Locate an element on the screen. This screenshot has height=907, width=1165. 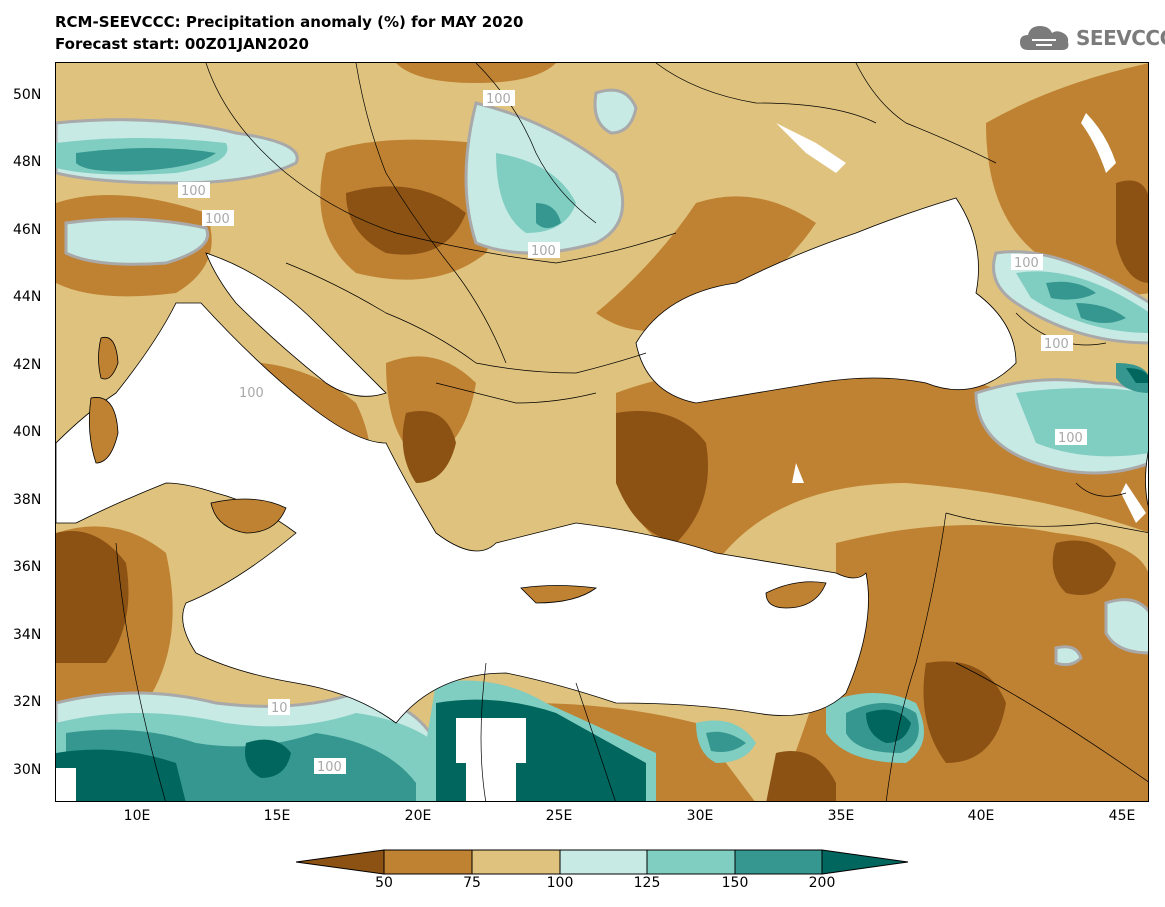
x-tick-label: 20E is located at coordinates (418, 816).